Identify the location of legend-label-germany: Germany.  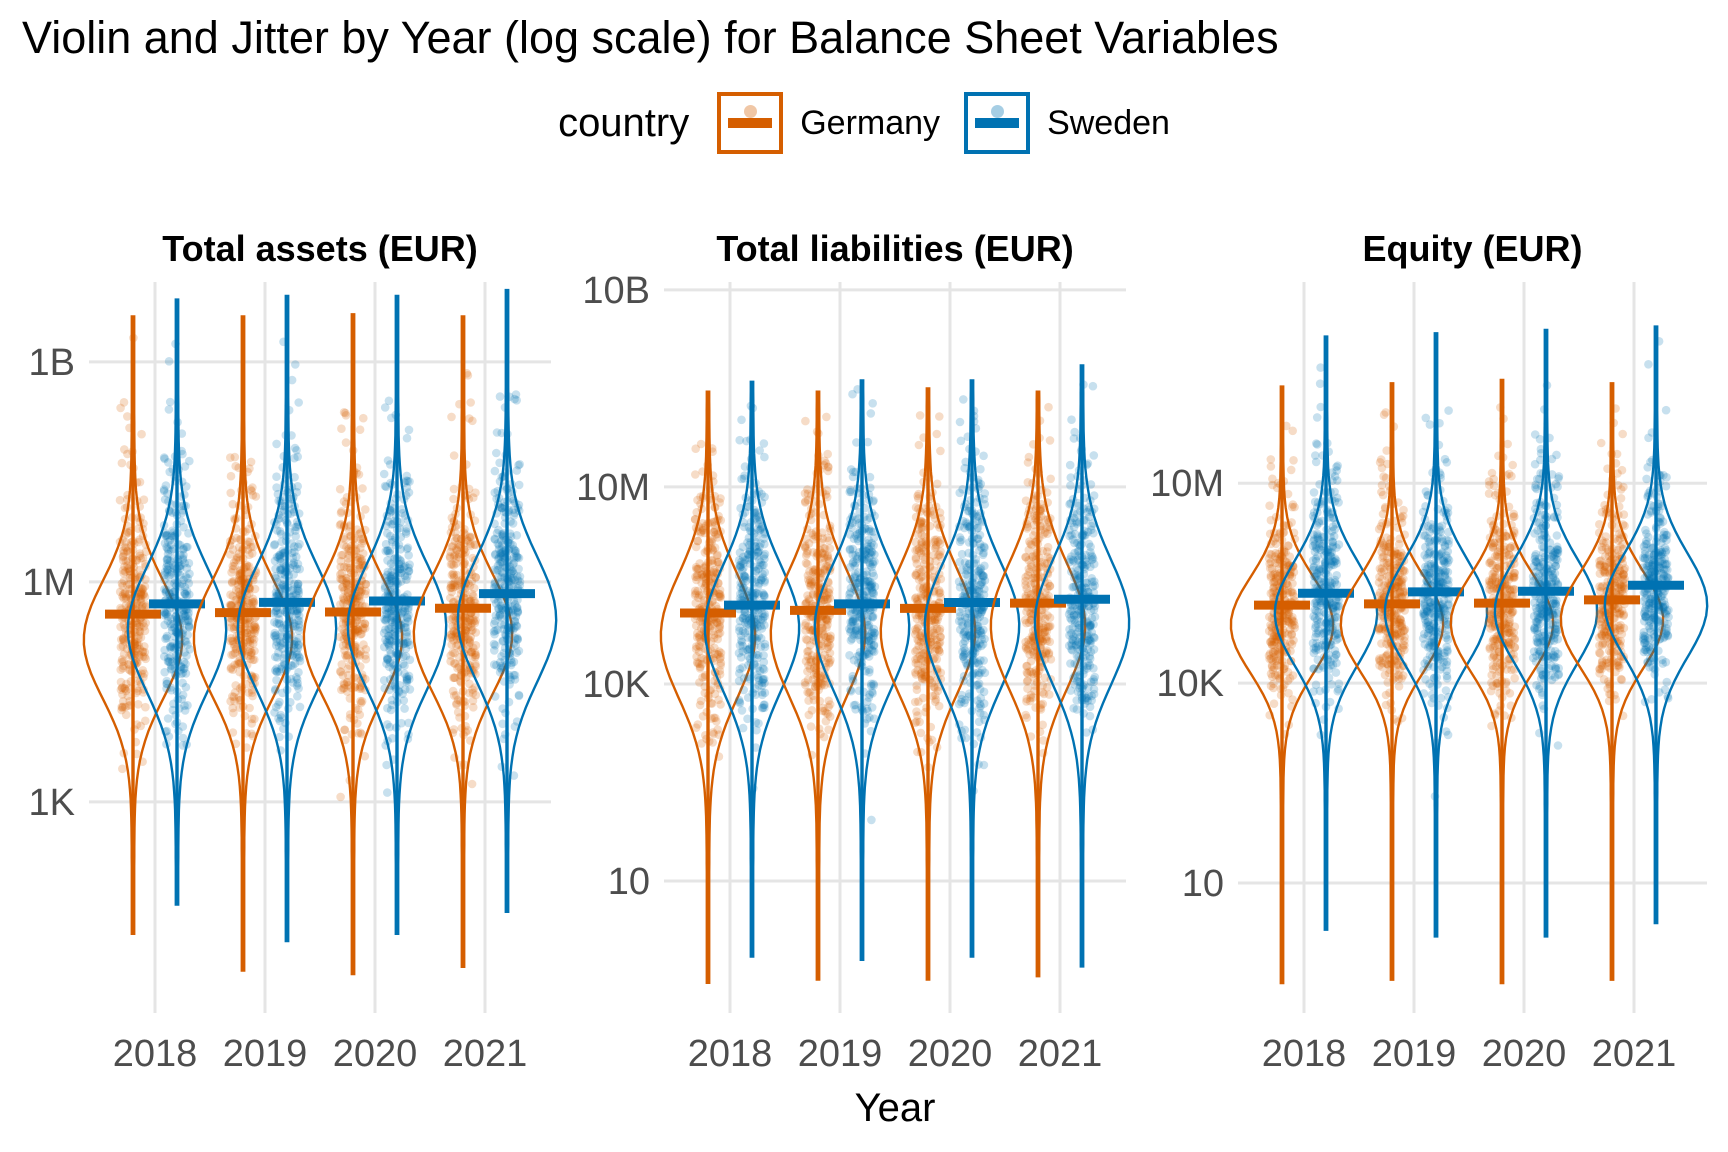
(870, 122).